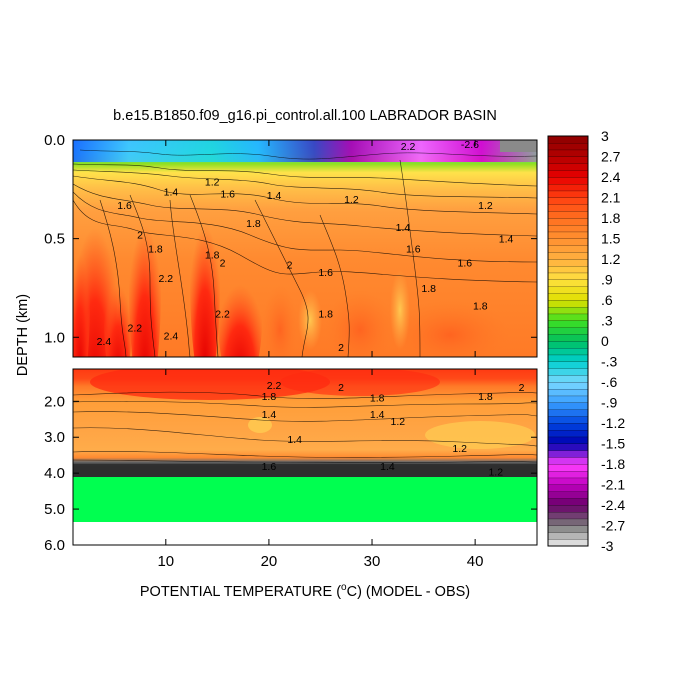  Describe the element at coordinates (611, 157) in the screenshot. I see `colorbar-label: 2.7` at that location.